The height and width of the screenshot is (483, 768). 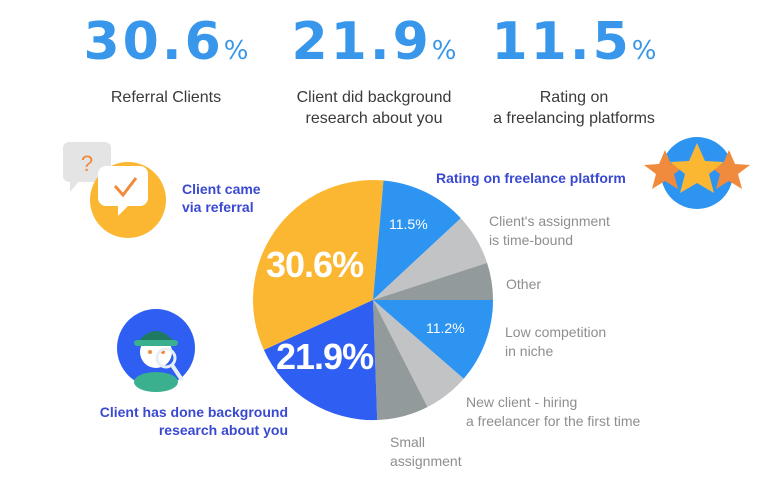 What do you see at coordinates (556, 341) in the screenshot?
I see `label-low-competition: Low competition in niche` at bounding box center [556, 341].